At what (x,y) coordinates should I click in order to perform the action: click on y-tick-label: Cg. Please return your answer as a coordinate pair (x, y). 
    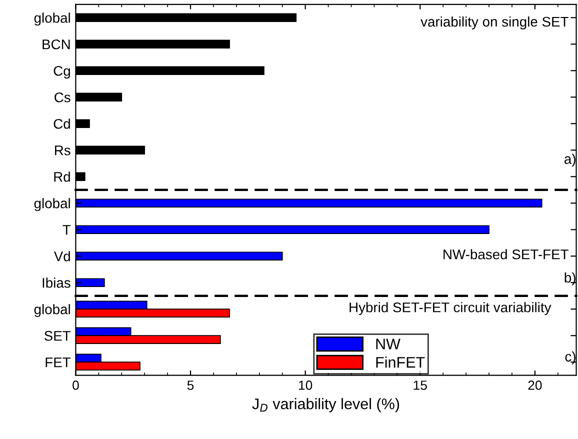
    Looking at the image, I should click on (62, 72).